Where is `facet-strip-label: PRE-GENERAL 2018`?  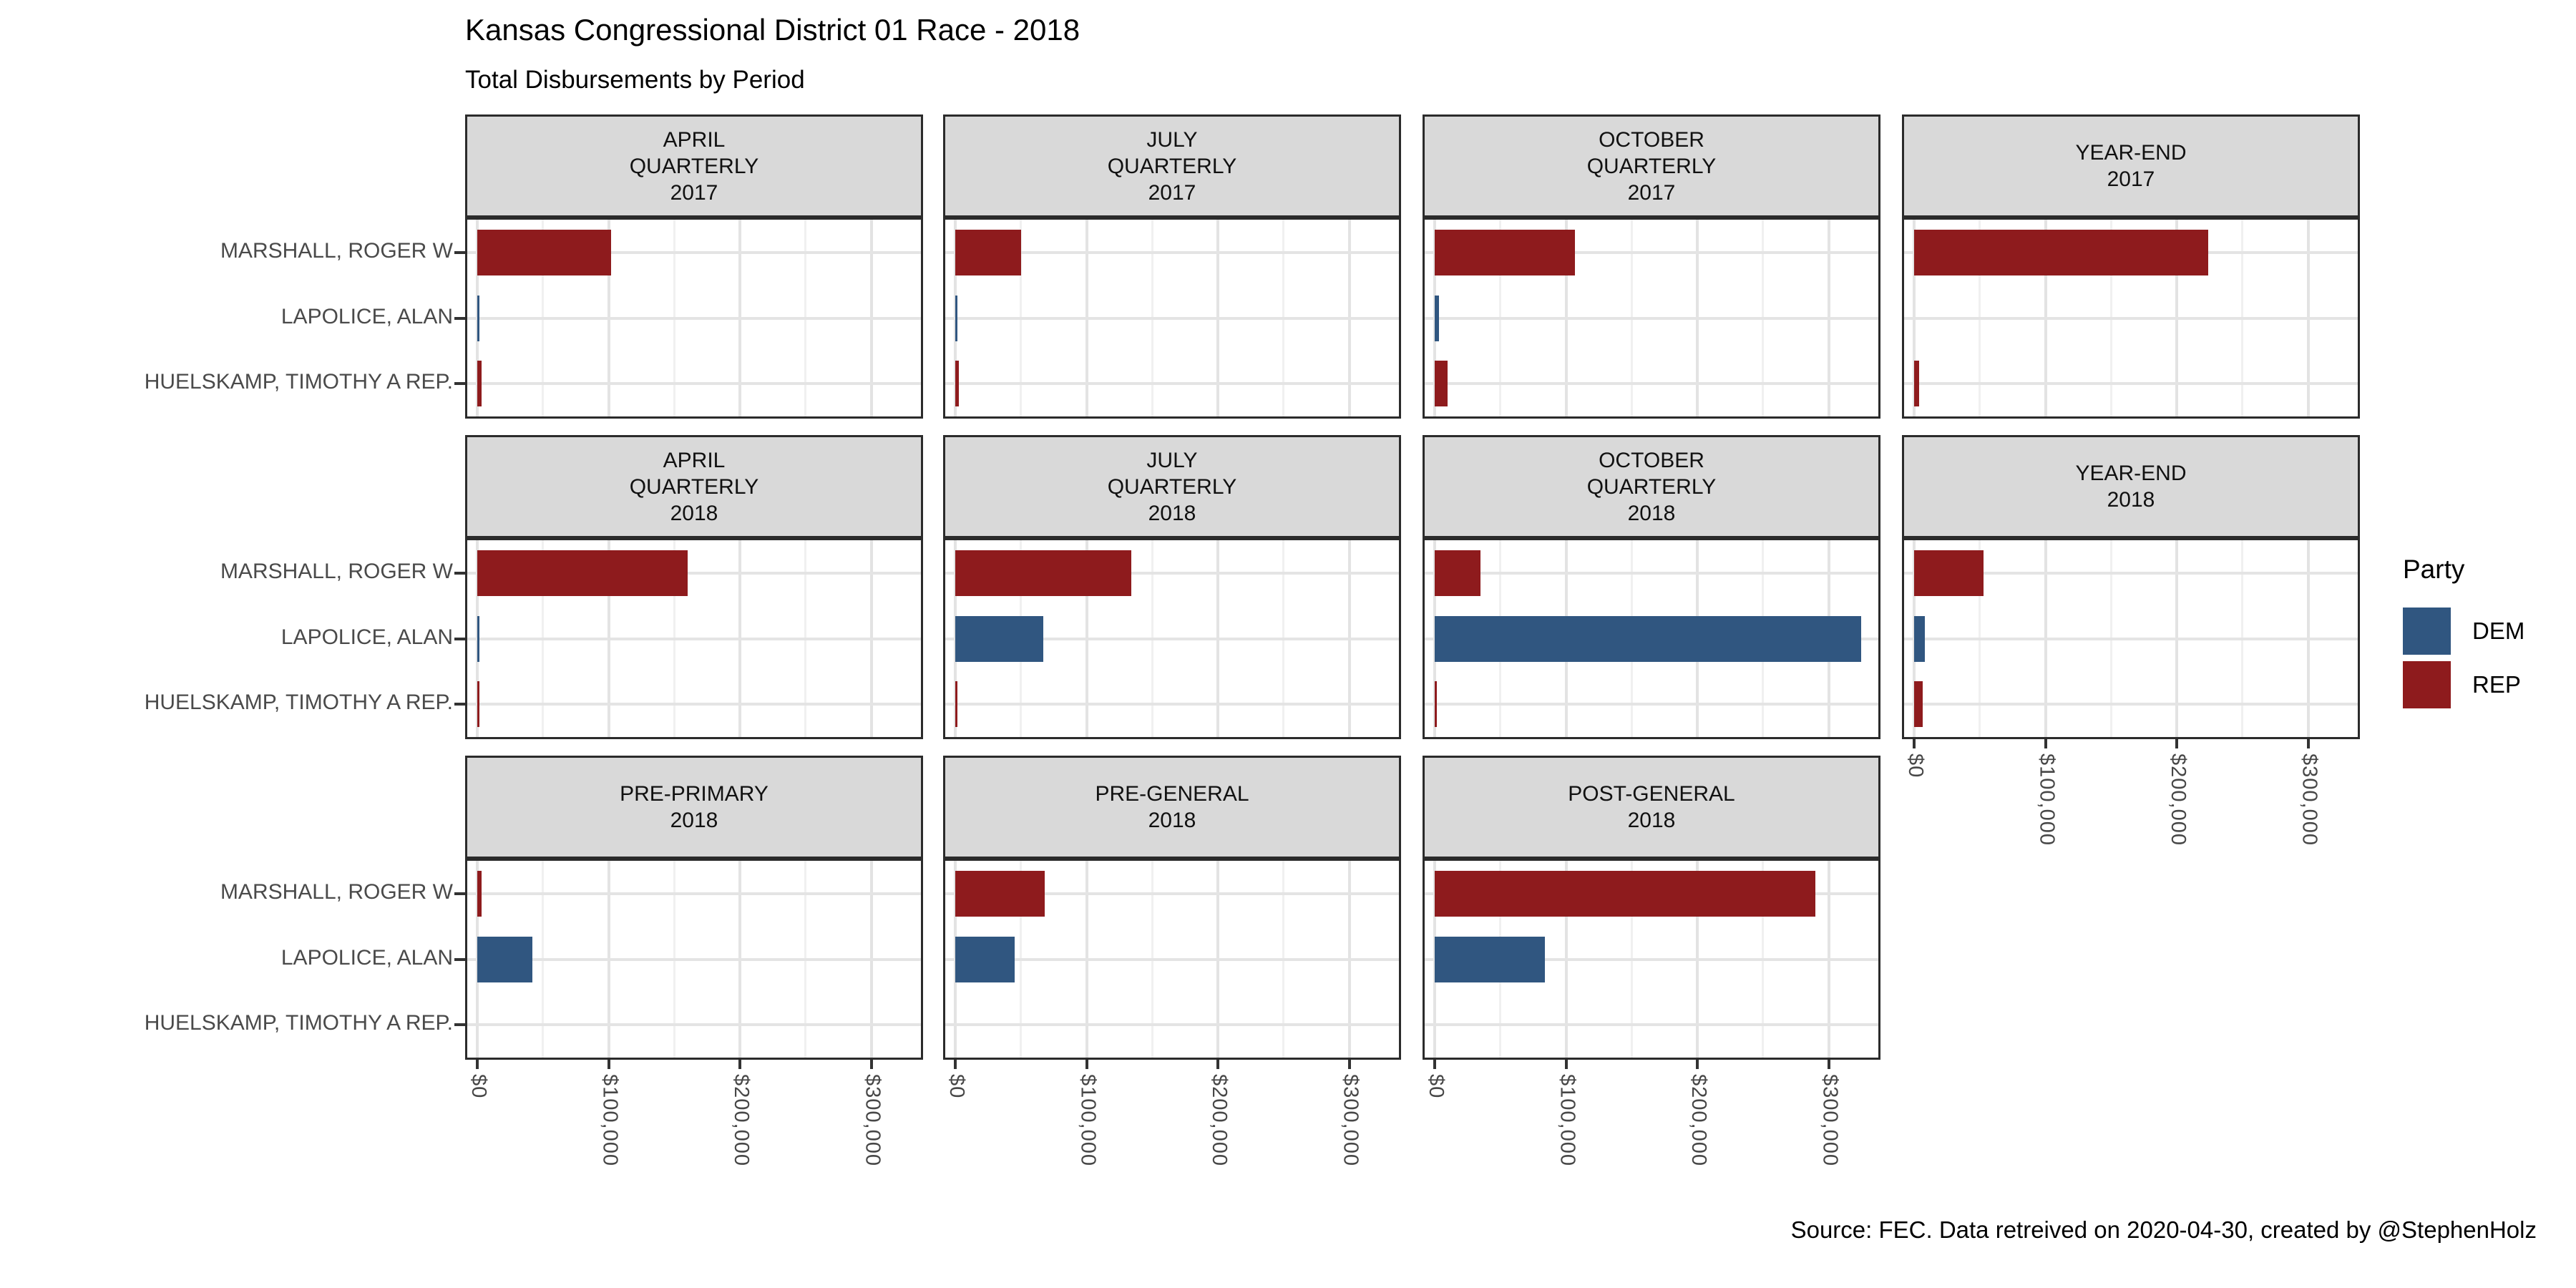 facet-strip-label: PRE-GENERAL 2018 is located at coordinates (1172, 807).